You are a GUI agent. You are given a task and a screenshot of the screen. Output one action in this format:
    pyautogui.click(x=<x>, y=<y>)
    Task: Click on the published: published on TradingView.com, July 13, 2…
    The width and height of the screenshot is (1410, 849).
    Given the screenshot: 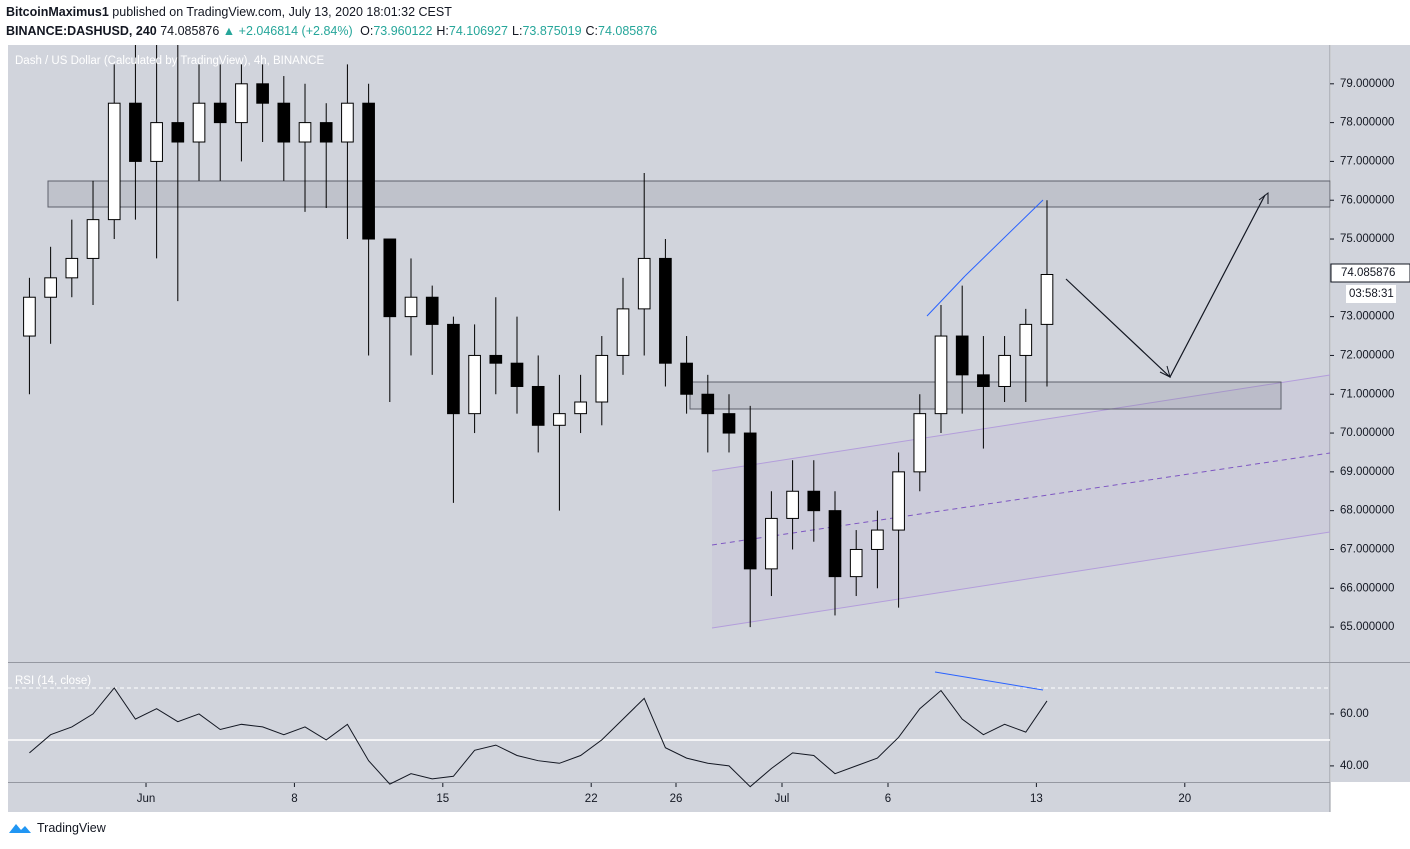 What is the action you would take?
    pyautogui.click(x=282, y=12)
    